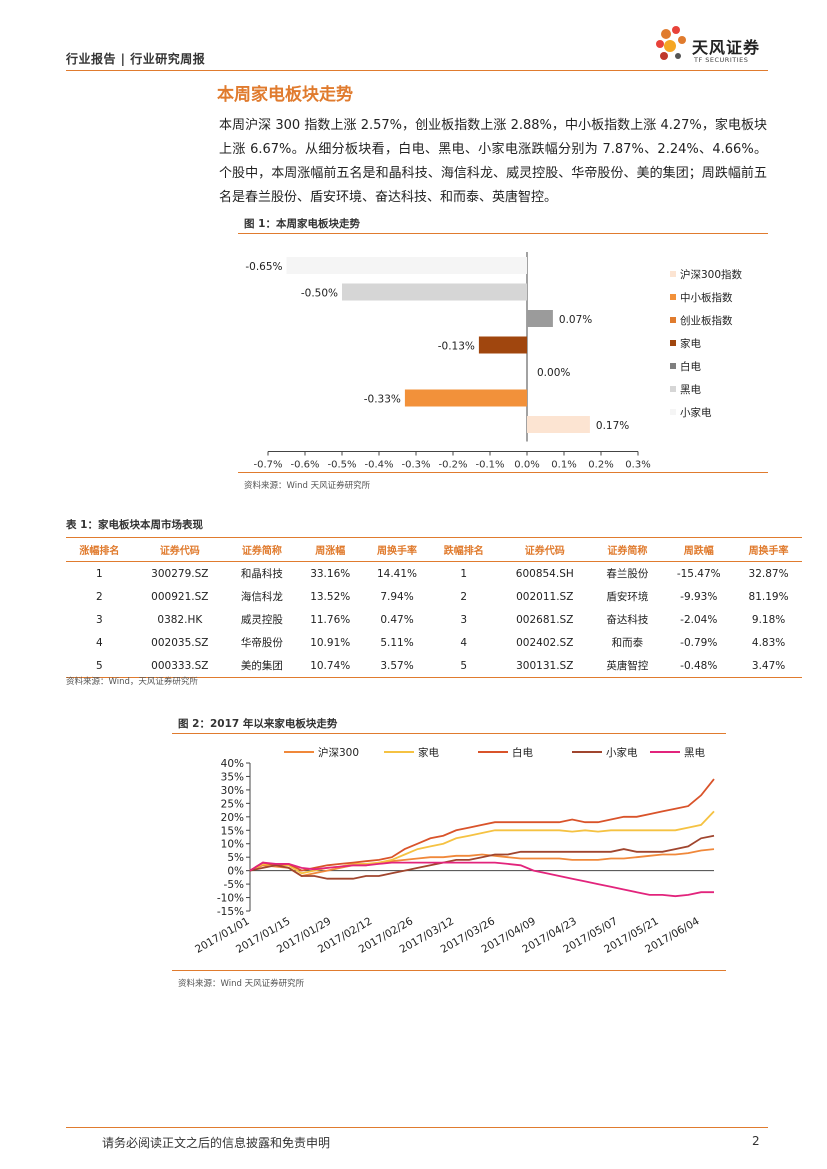 The width and height of the screenshot is (827, 1169). What do you see at coordinates (261, 597) in the screenshot?
I see `table-cell: 海信科龙` at bounding box center [261, 597].